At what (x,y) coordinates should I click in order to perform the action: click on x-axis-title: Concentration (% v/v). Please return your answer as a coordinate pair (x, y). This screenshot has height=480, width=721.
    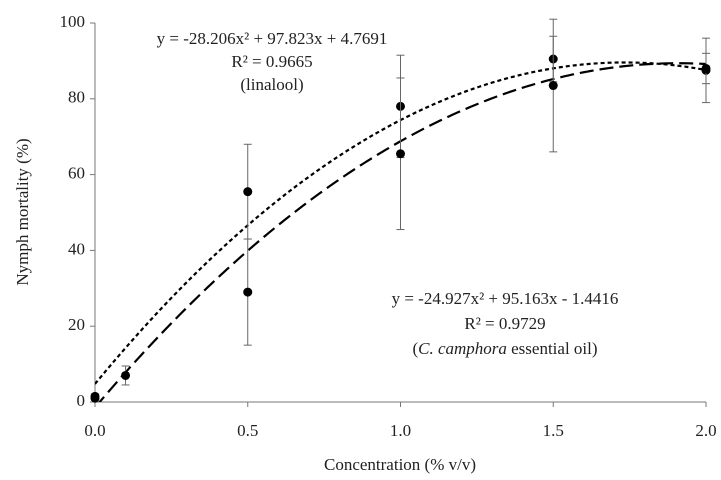
    Looking at the image, I should click on (400, 464).